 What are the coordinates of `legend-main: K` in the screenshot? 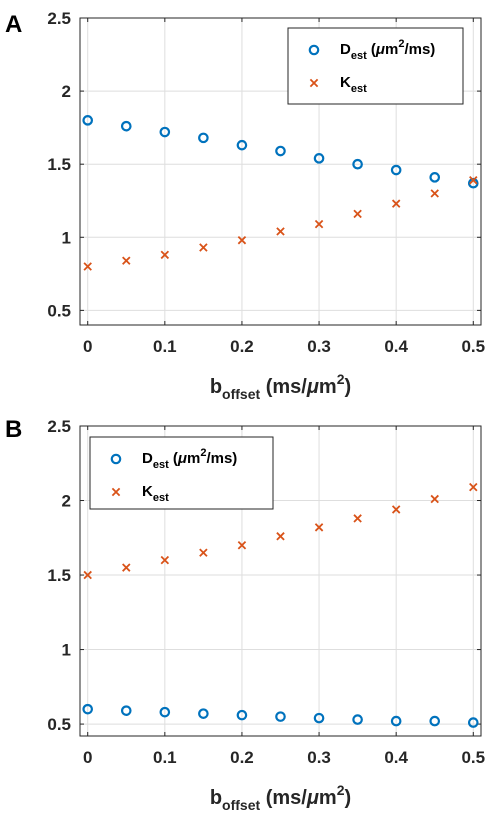 It's located at (345, 82).